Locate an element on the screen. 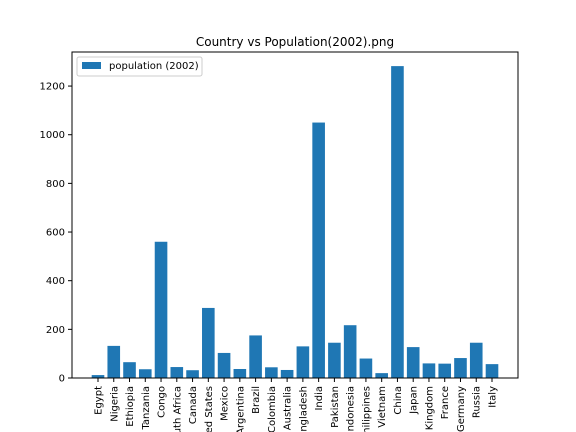 The width and height of the screenshot is (576, 432). x-tick-label: Colombia is located at coordinates (272, 409).